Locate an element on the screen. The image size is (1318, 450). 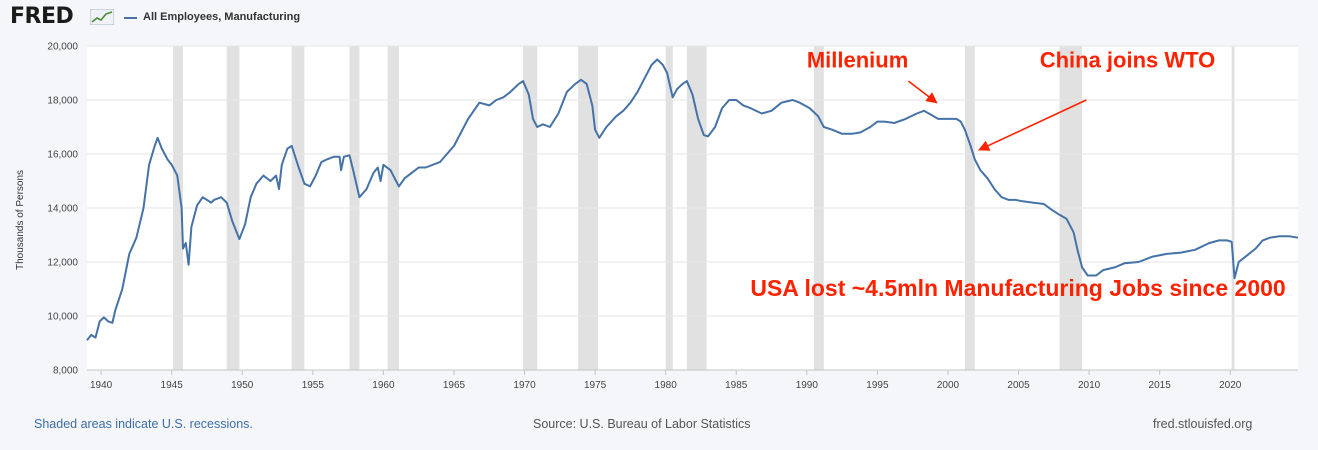
recession-note: Shaded areas indicate U.S. recessions. is located at coordinates (143, 424).